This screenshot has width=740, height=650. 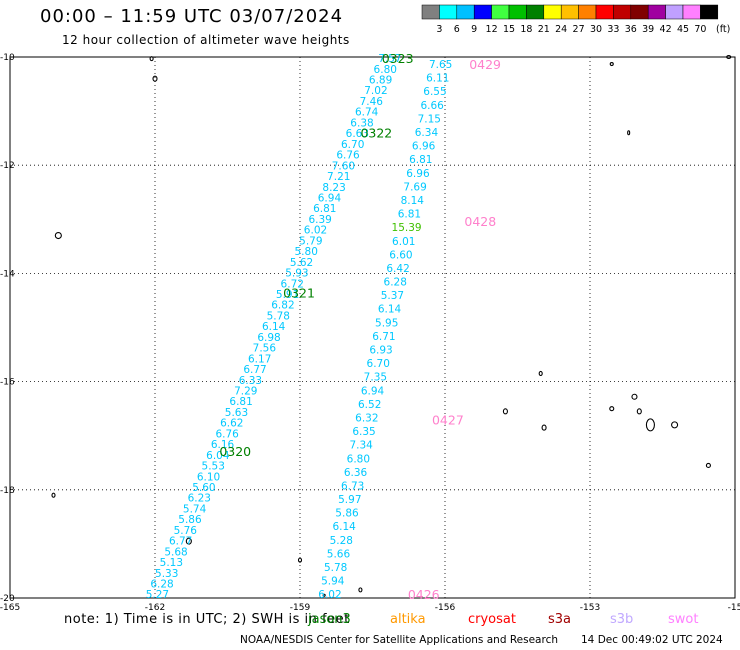 What do you see at coordinates (7, 58) in the screenshot?
I see `y-tick-label: -10` at bounding box center [7, 58].